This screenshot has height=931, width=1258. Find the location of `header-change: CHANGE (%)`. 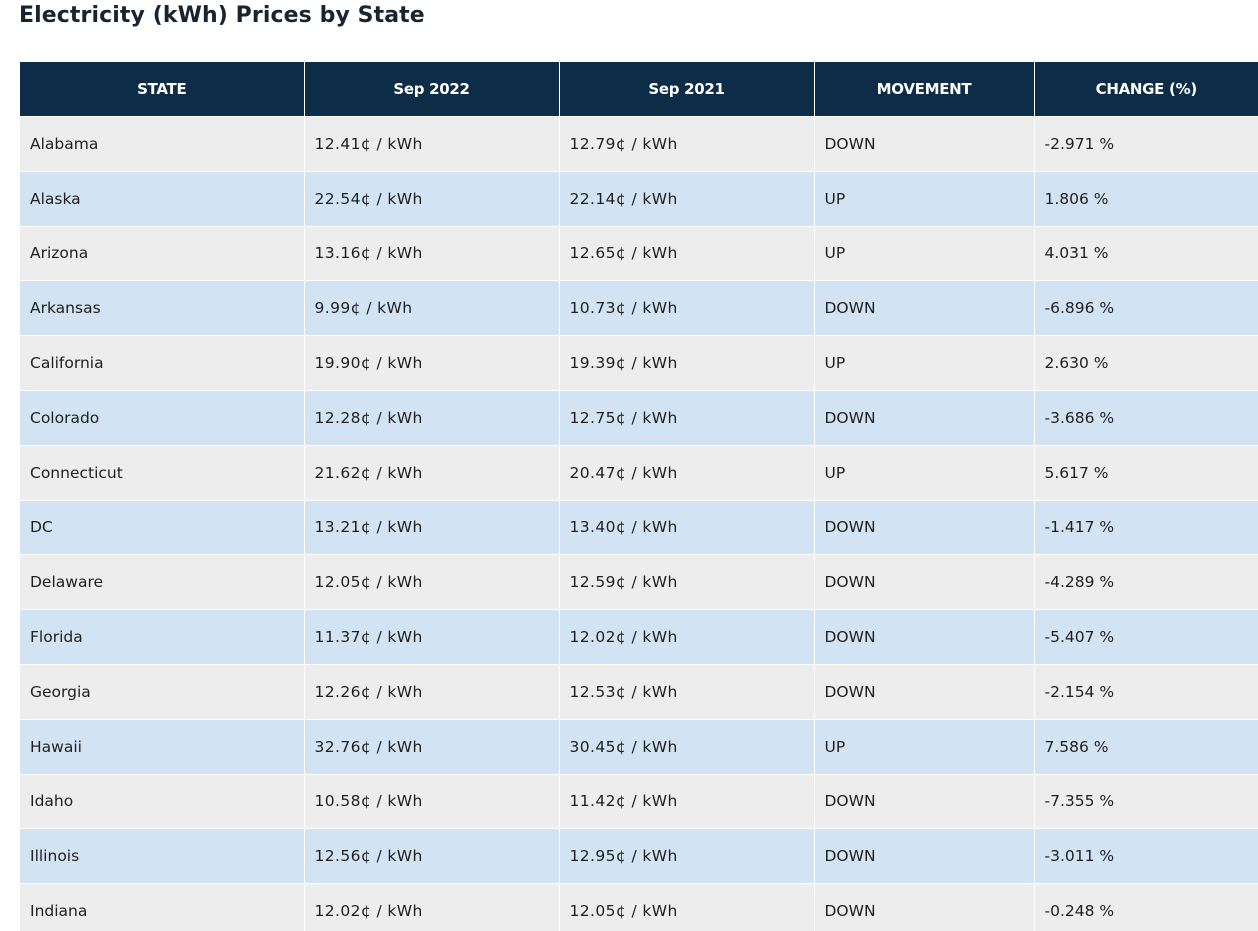

header-change: CHANGE (%) is located at coordinates (1146, 89).